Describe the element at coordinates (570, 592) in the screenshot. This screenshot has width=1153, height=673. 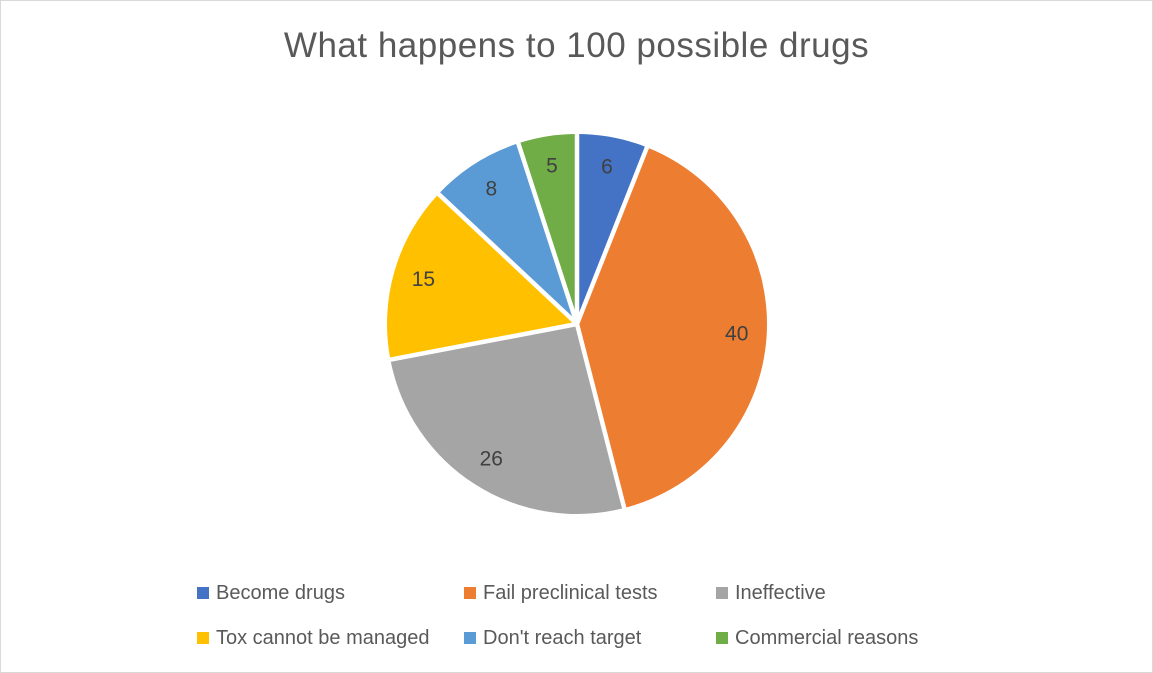
I see `legend-label: Fail preclinical tests` at that location.